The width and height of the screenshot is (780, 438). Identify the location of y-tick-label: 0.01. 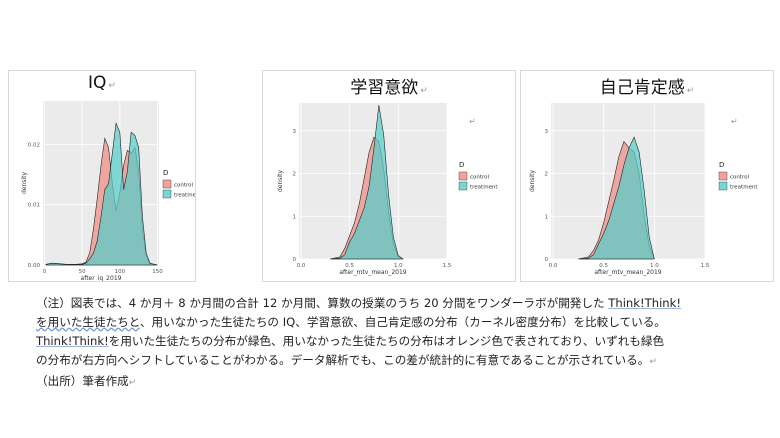
(34, 206).